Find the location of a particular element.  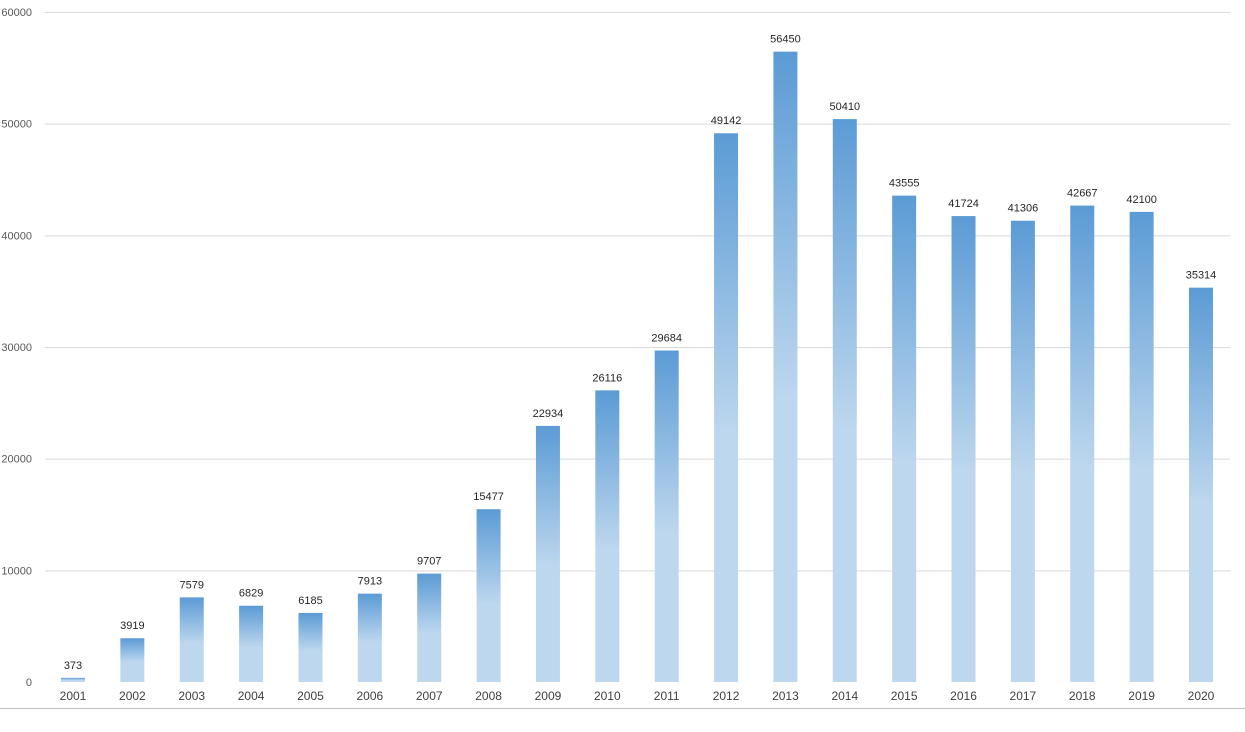

bar-2010 is located at coordinates (607, 536).